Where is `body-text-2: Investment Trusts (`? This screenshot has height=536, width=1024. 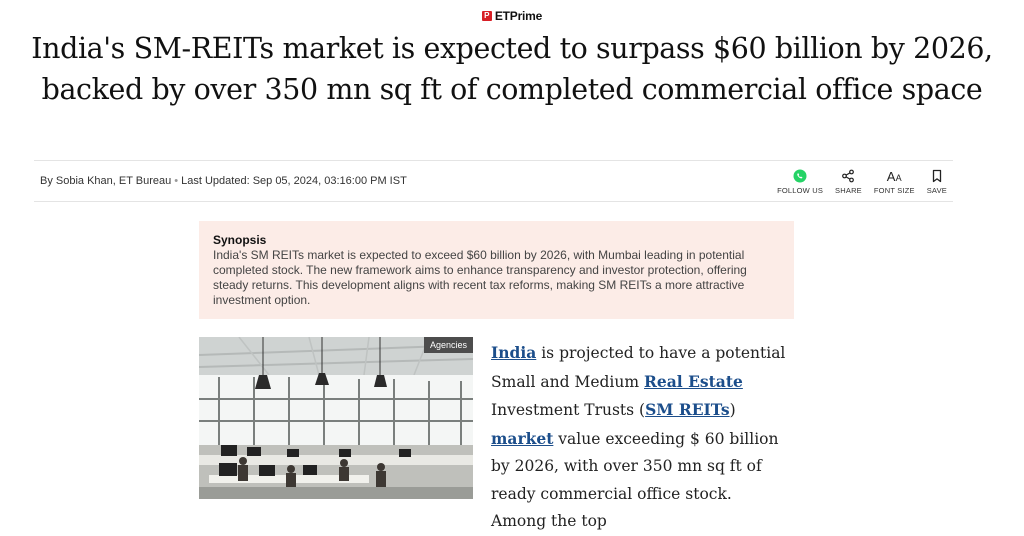
body-text-2: Investment Trusts ( is located at coordinates (568, 410).